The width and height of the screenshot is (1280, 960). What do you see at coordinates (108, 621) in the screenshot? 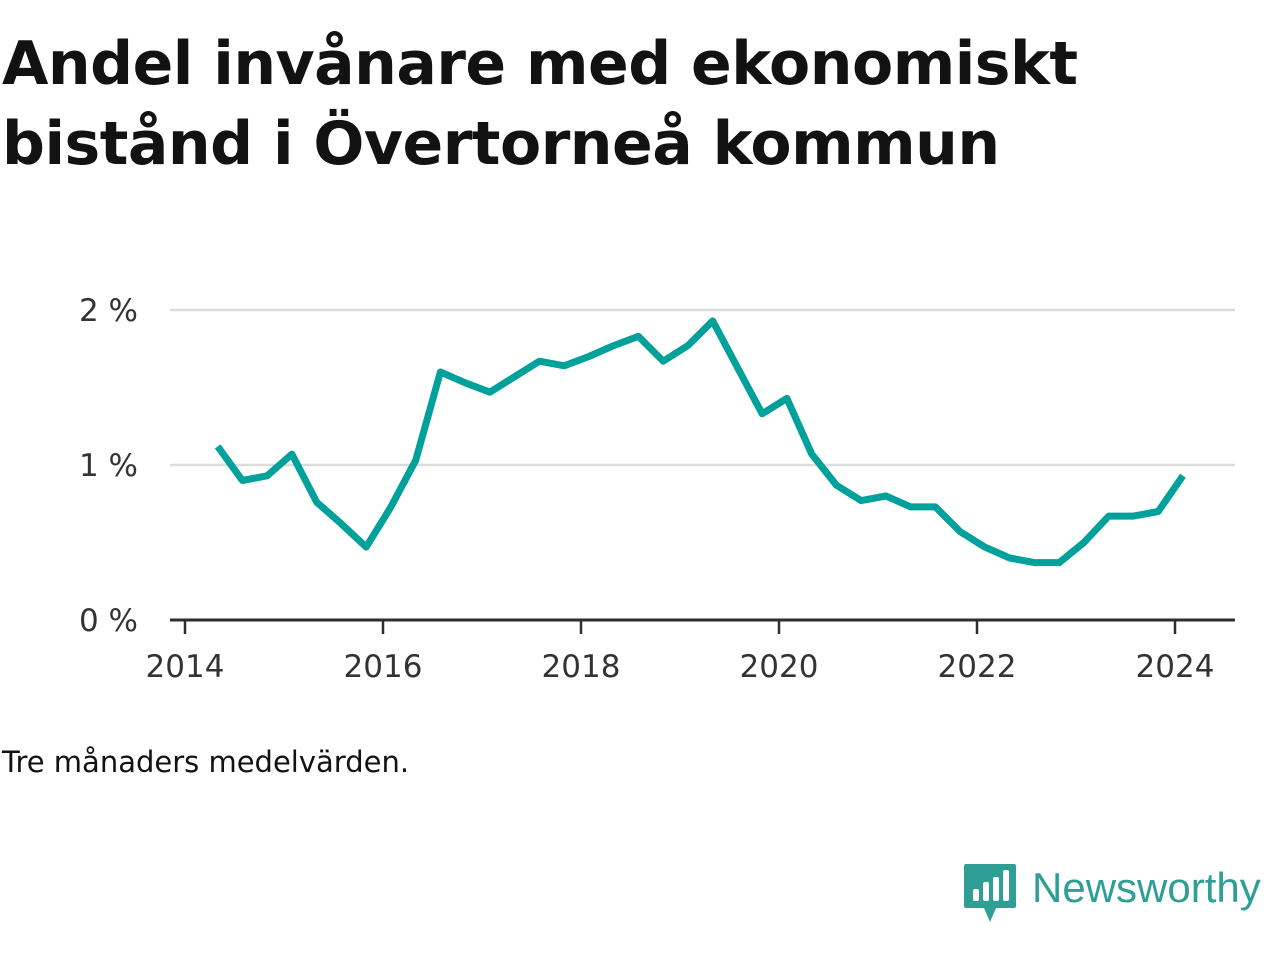
I see `y-tick-label: 0 %` at bounding box center [108, 621].